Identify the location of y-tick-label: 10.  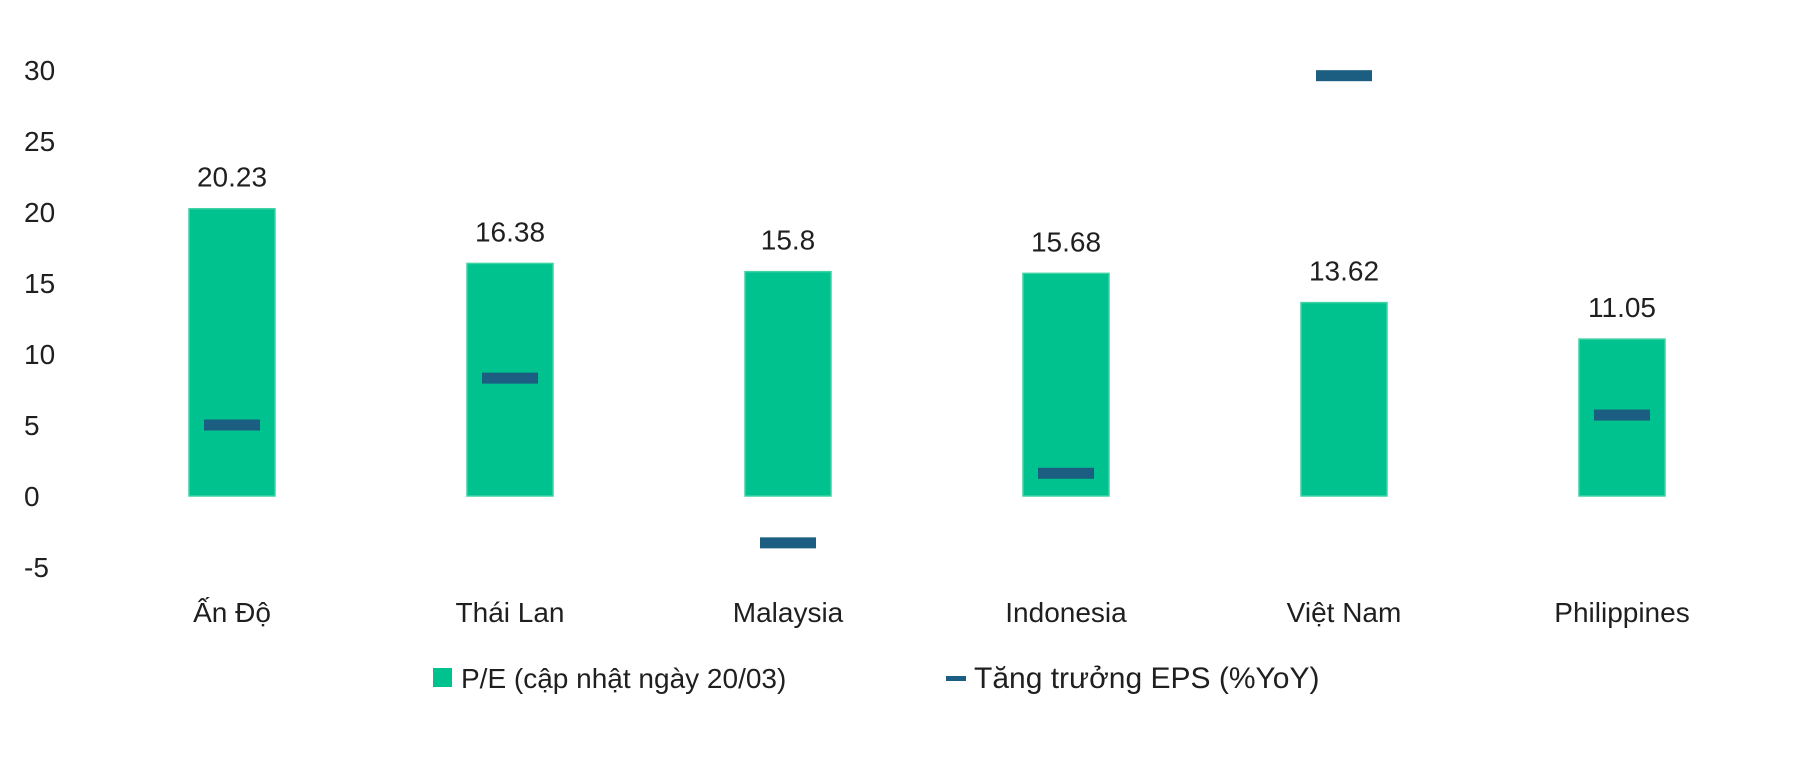
(39, 354).